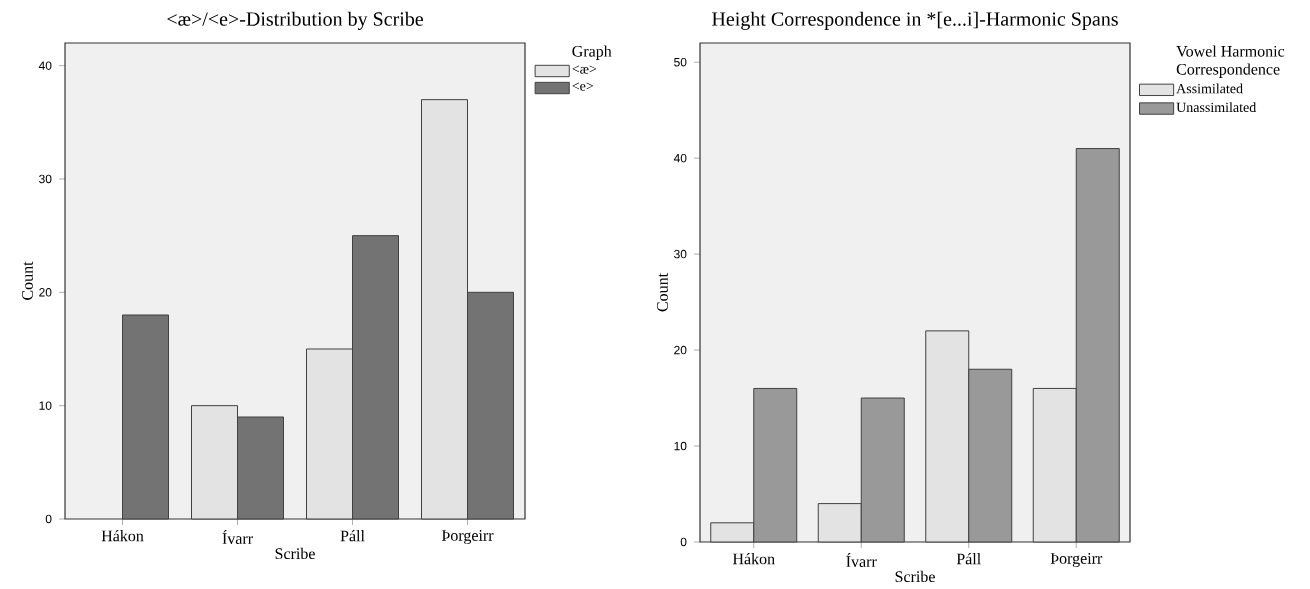 The image size is (1310, 589). What do you see at coordinates (1230, 62) in the screenshot?
I see `legend-title: Vowel Harmonic Correspondence` at bounding box center [1230, 62].